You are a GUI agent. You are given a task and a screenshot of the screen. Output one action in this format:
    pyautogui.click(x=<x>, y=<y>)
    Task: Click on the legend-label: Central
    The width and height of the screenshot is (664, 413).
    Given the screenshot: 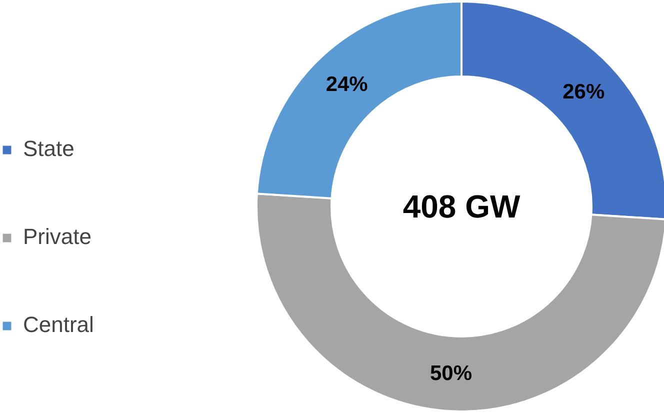 What is the action you would take?
    pyautogui.click(x=58, y=325)
    